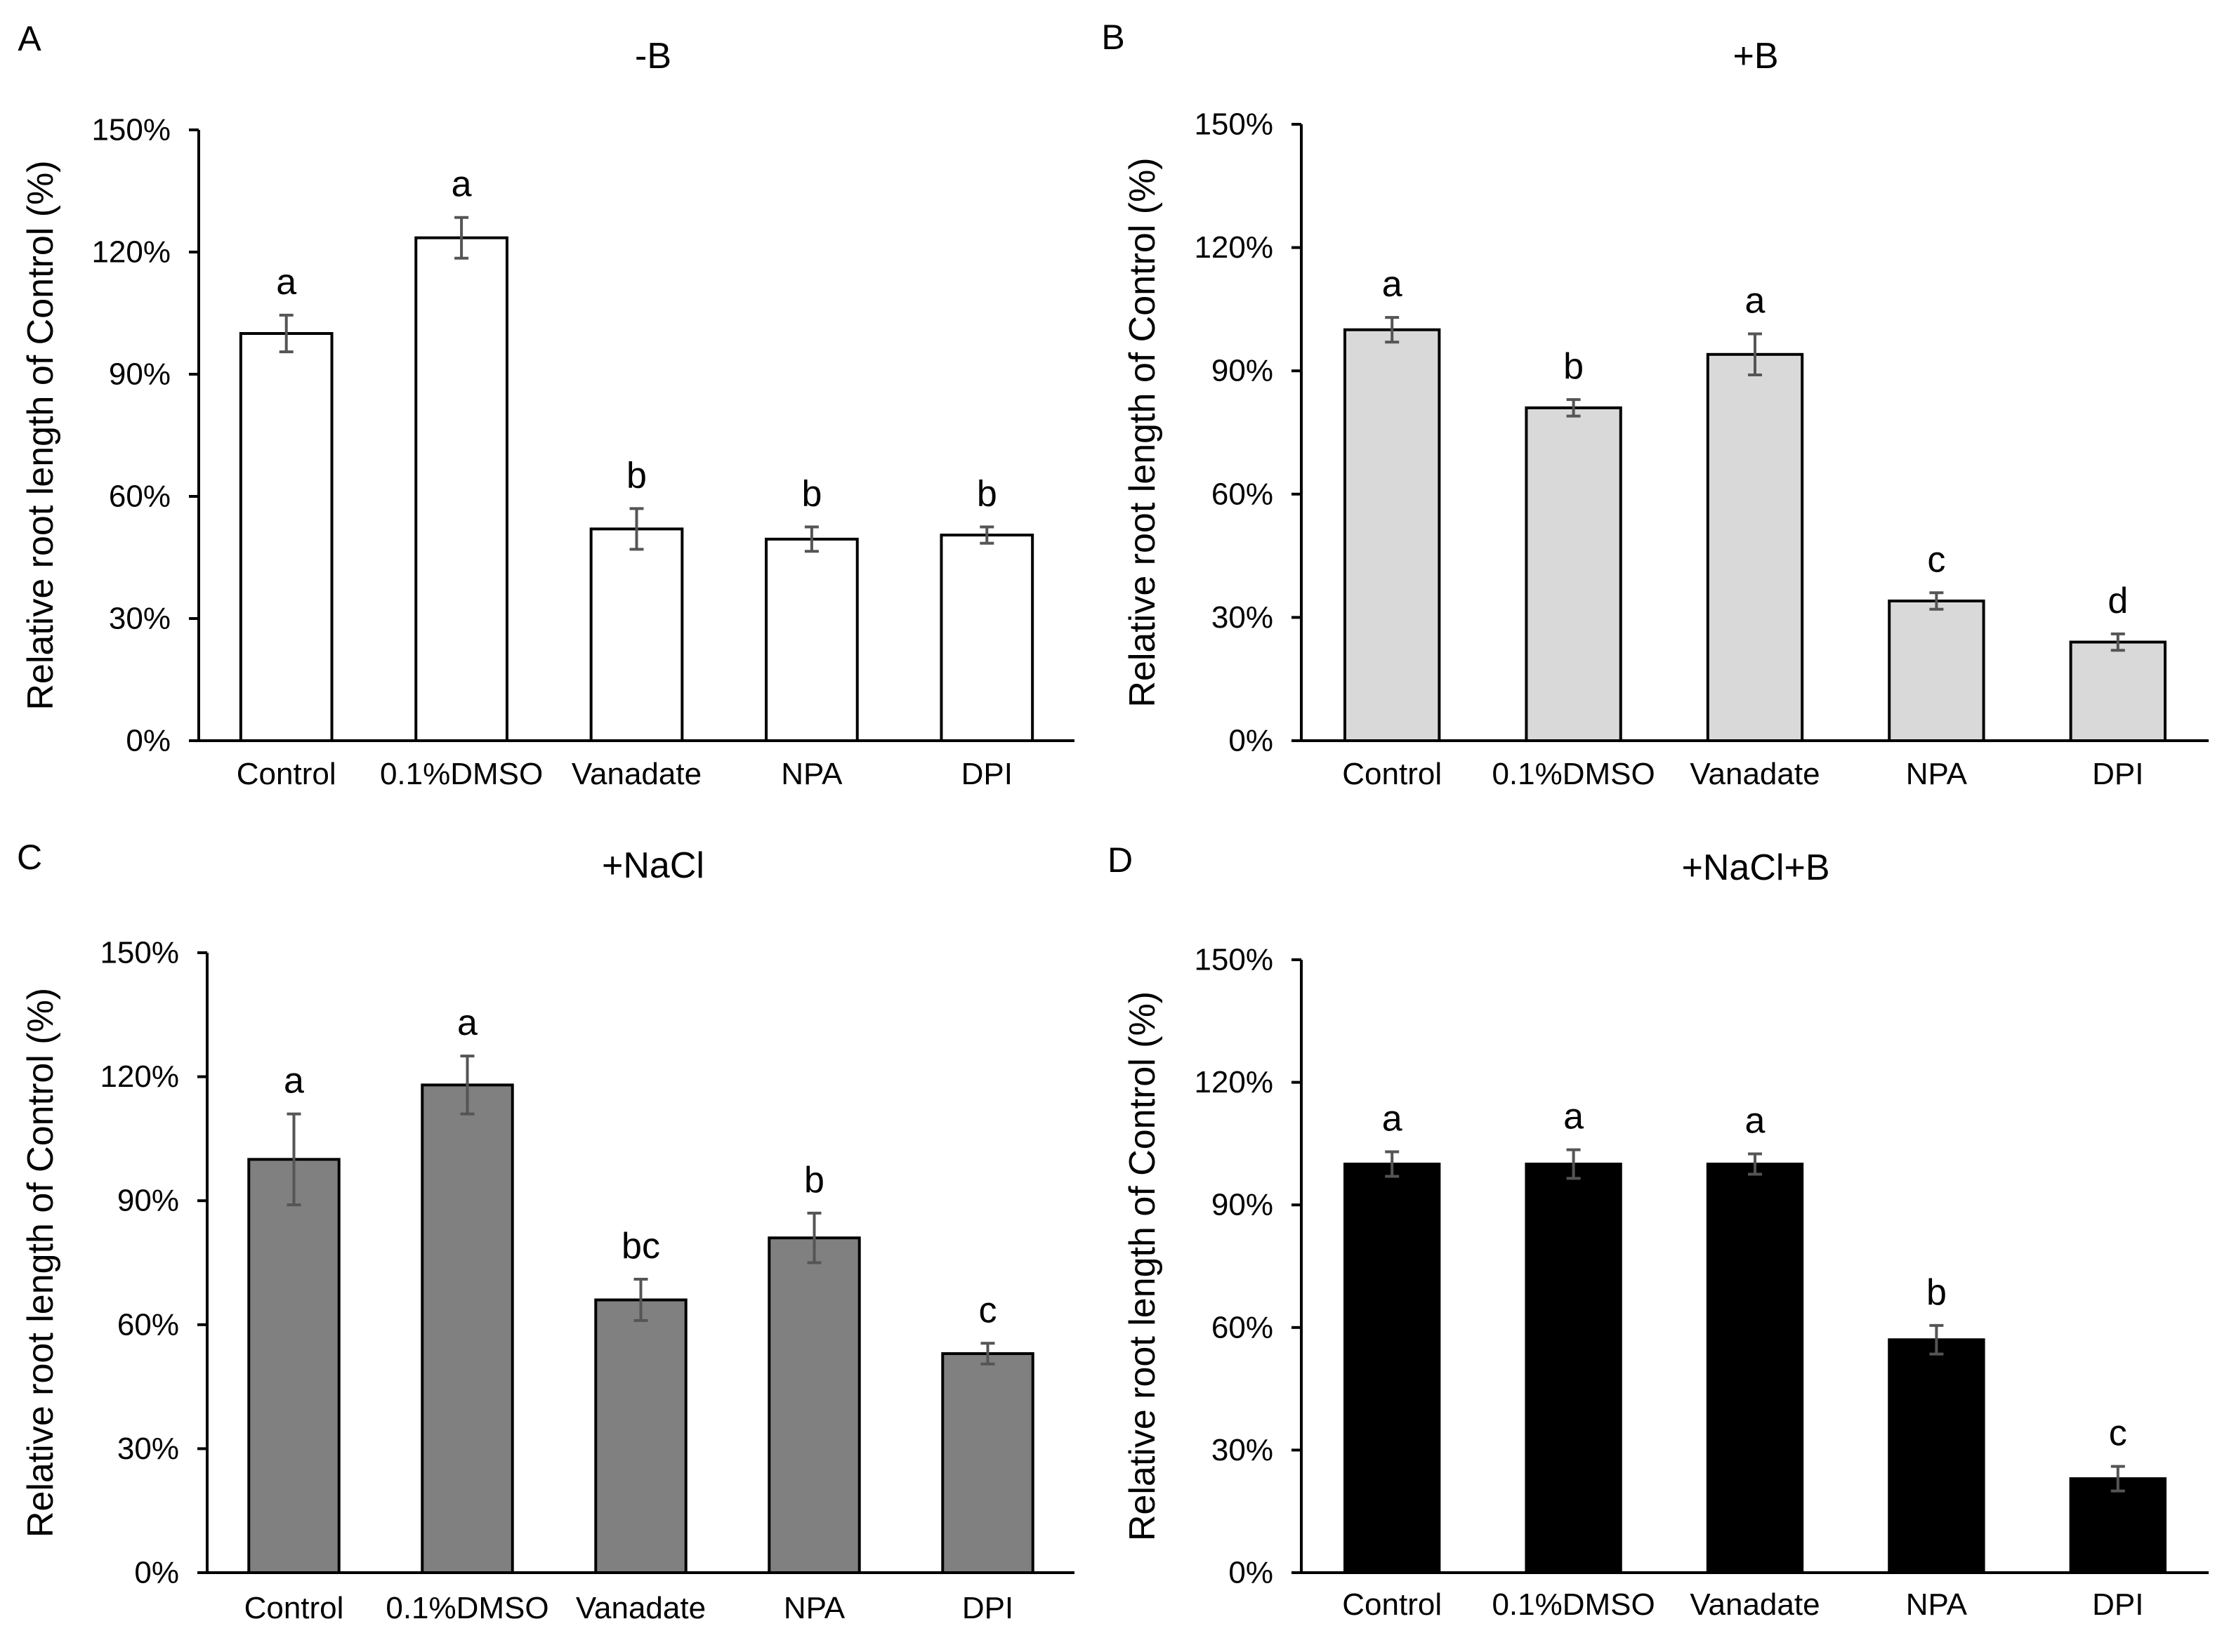  I want to click on panel-label: A, so click(30, 38).